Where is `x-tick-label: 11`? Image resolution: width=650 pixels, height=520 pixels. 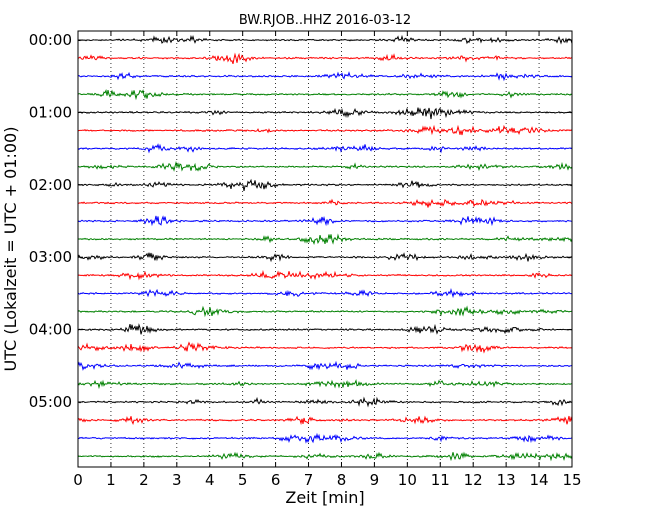
x-tick-label: 11 is located at coordinates (440, 480).